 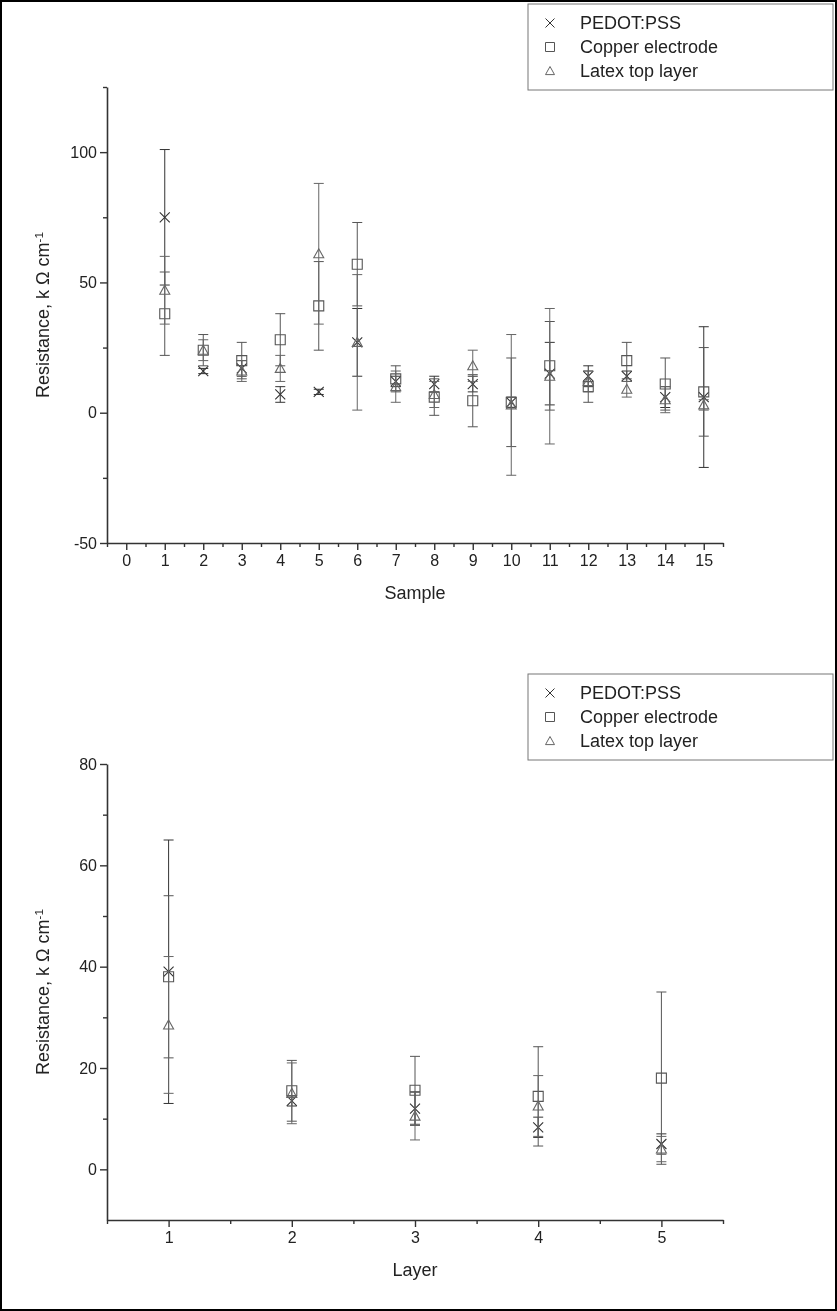 What do you see at coordinates (88, 967) in the screenshot?
I see `y-tick-label: 40` at bounding box center [88, 967].